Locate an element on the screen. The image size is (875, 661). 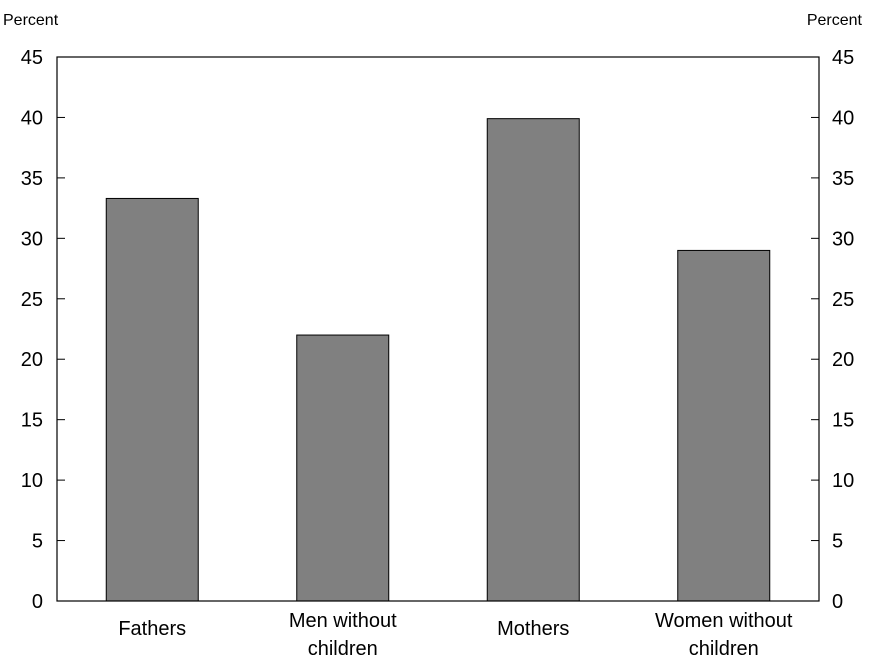
y-tick-label-right: 35 is located at coordinates (843, 179).